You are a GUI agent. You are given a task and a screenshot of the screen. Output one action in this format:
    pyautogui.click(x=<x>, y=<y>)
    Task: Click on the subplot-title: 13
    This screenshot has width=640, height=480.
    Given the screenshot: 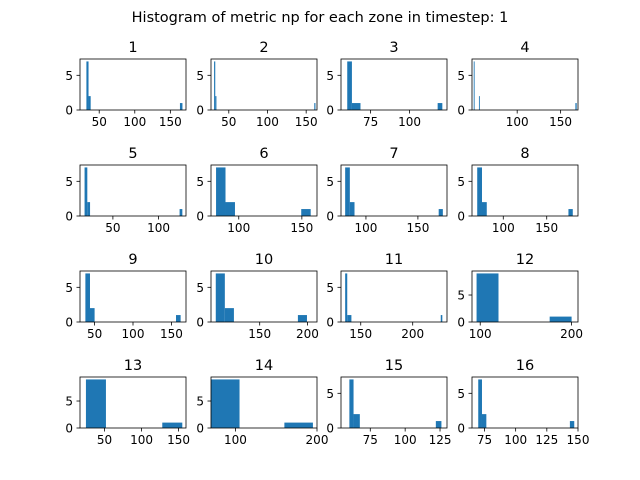 What is the action you would take?
    pyautogui.click(x=133, y=366)
    